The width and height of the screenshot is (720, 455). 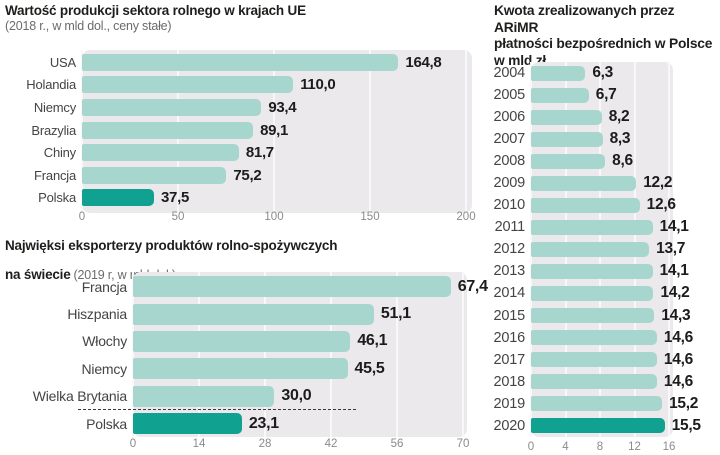 I want to click on bar-row: 2014 14,2, so click(x=600, y=293).